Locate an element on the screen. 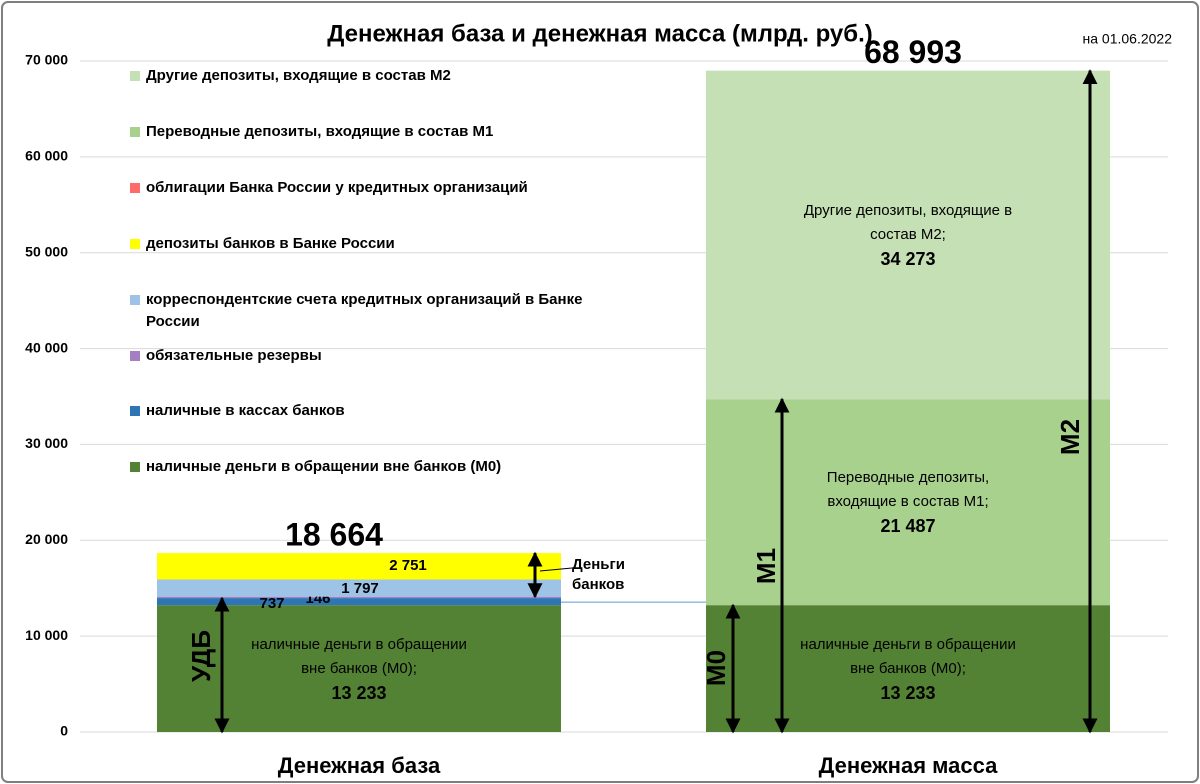 The height and width of the screenshot is (784, 1200). chart-subtitle: на 01.06.2022 is located at coordinates (1128, 39).